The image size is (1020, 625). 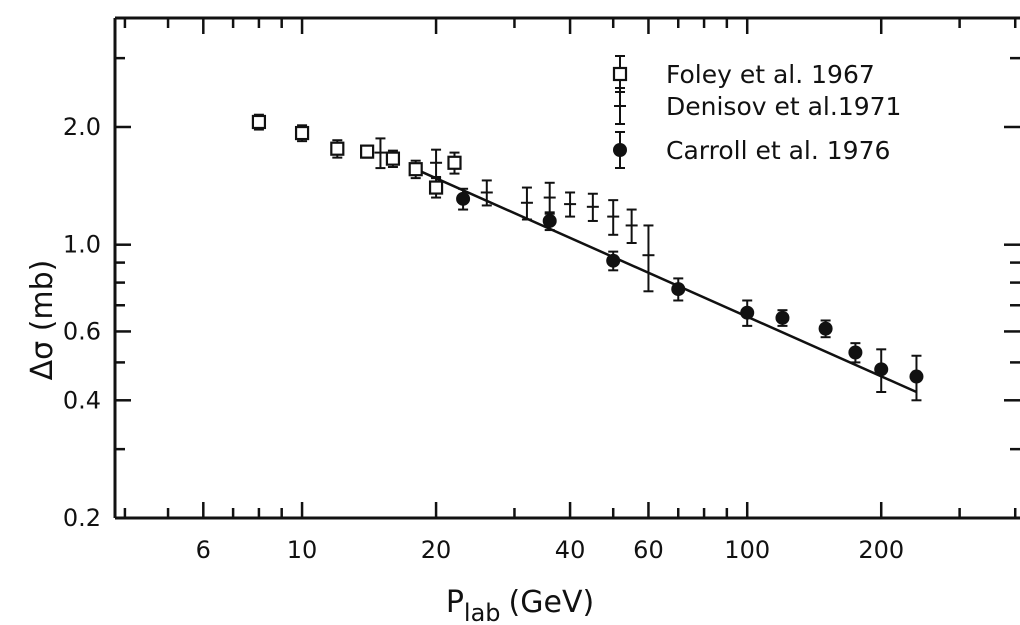 What do you see at coordinates (436, 550) in the screenshot?
I see `x-tick-label: 20` at bounding box center [436, 550].